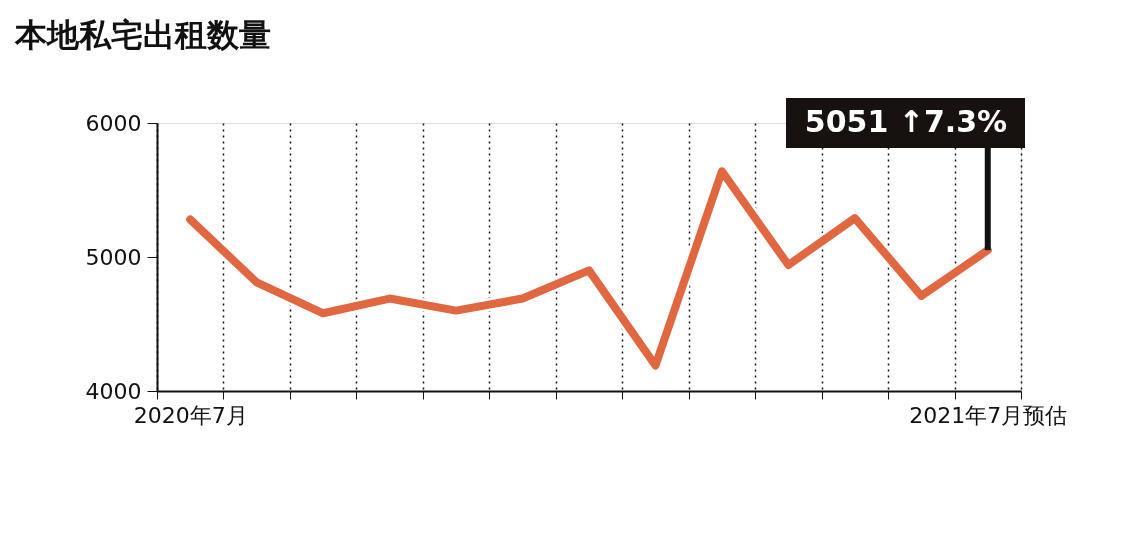 This screenshot has height=560, width=1140. I want to click on y-tick-label: 4000, so click(113, 391).